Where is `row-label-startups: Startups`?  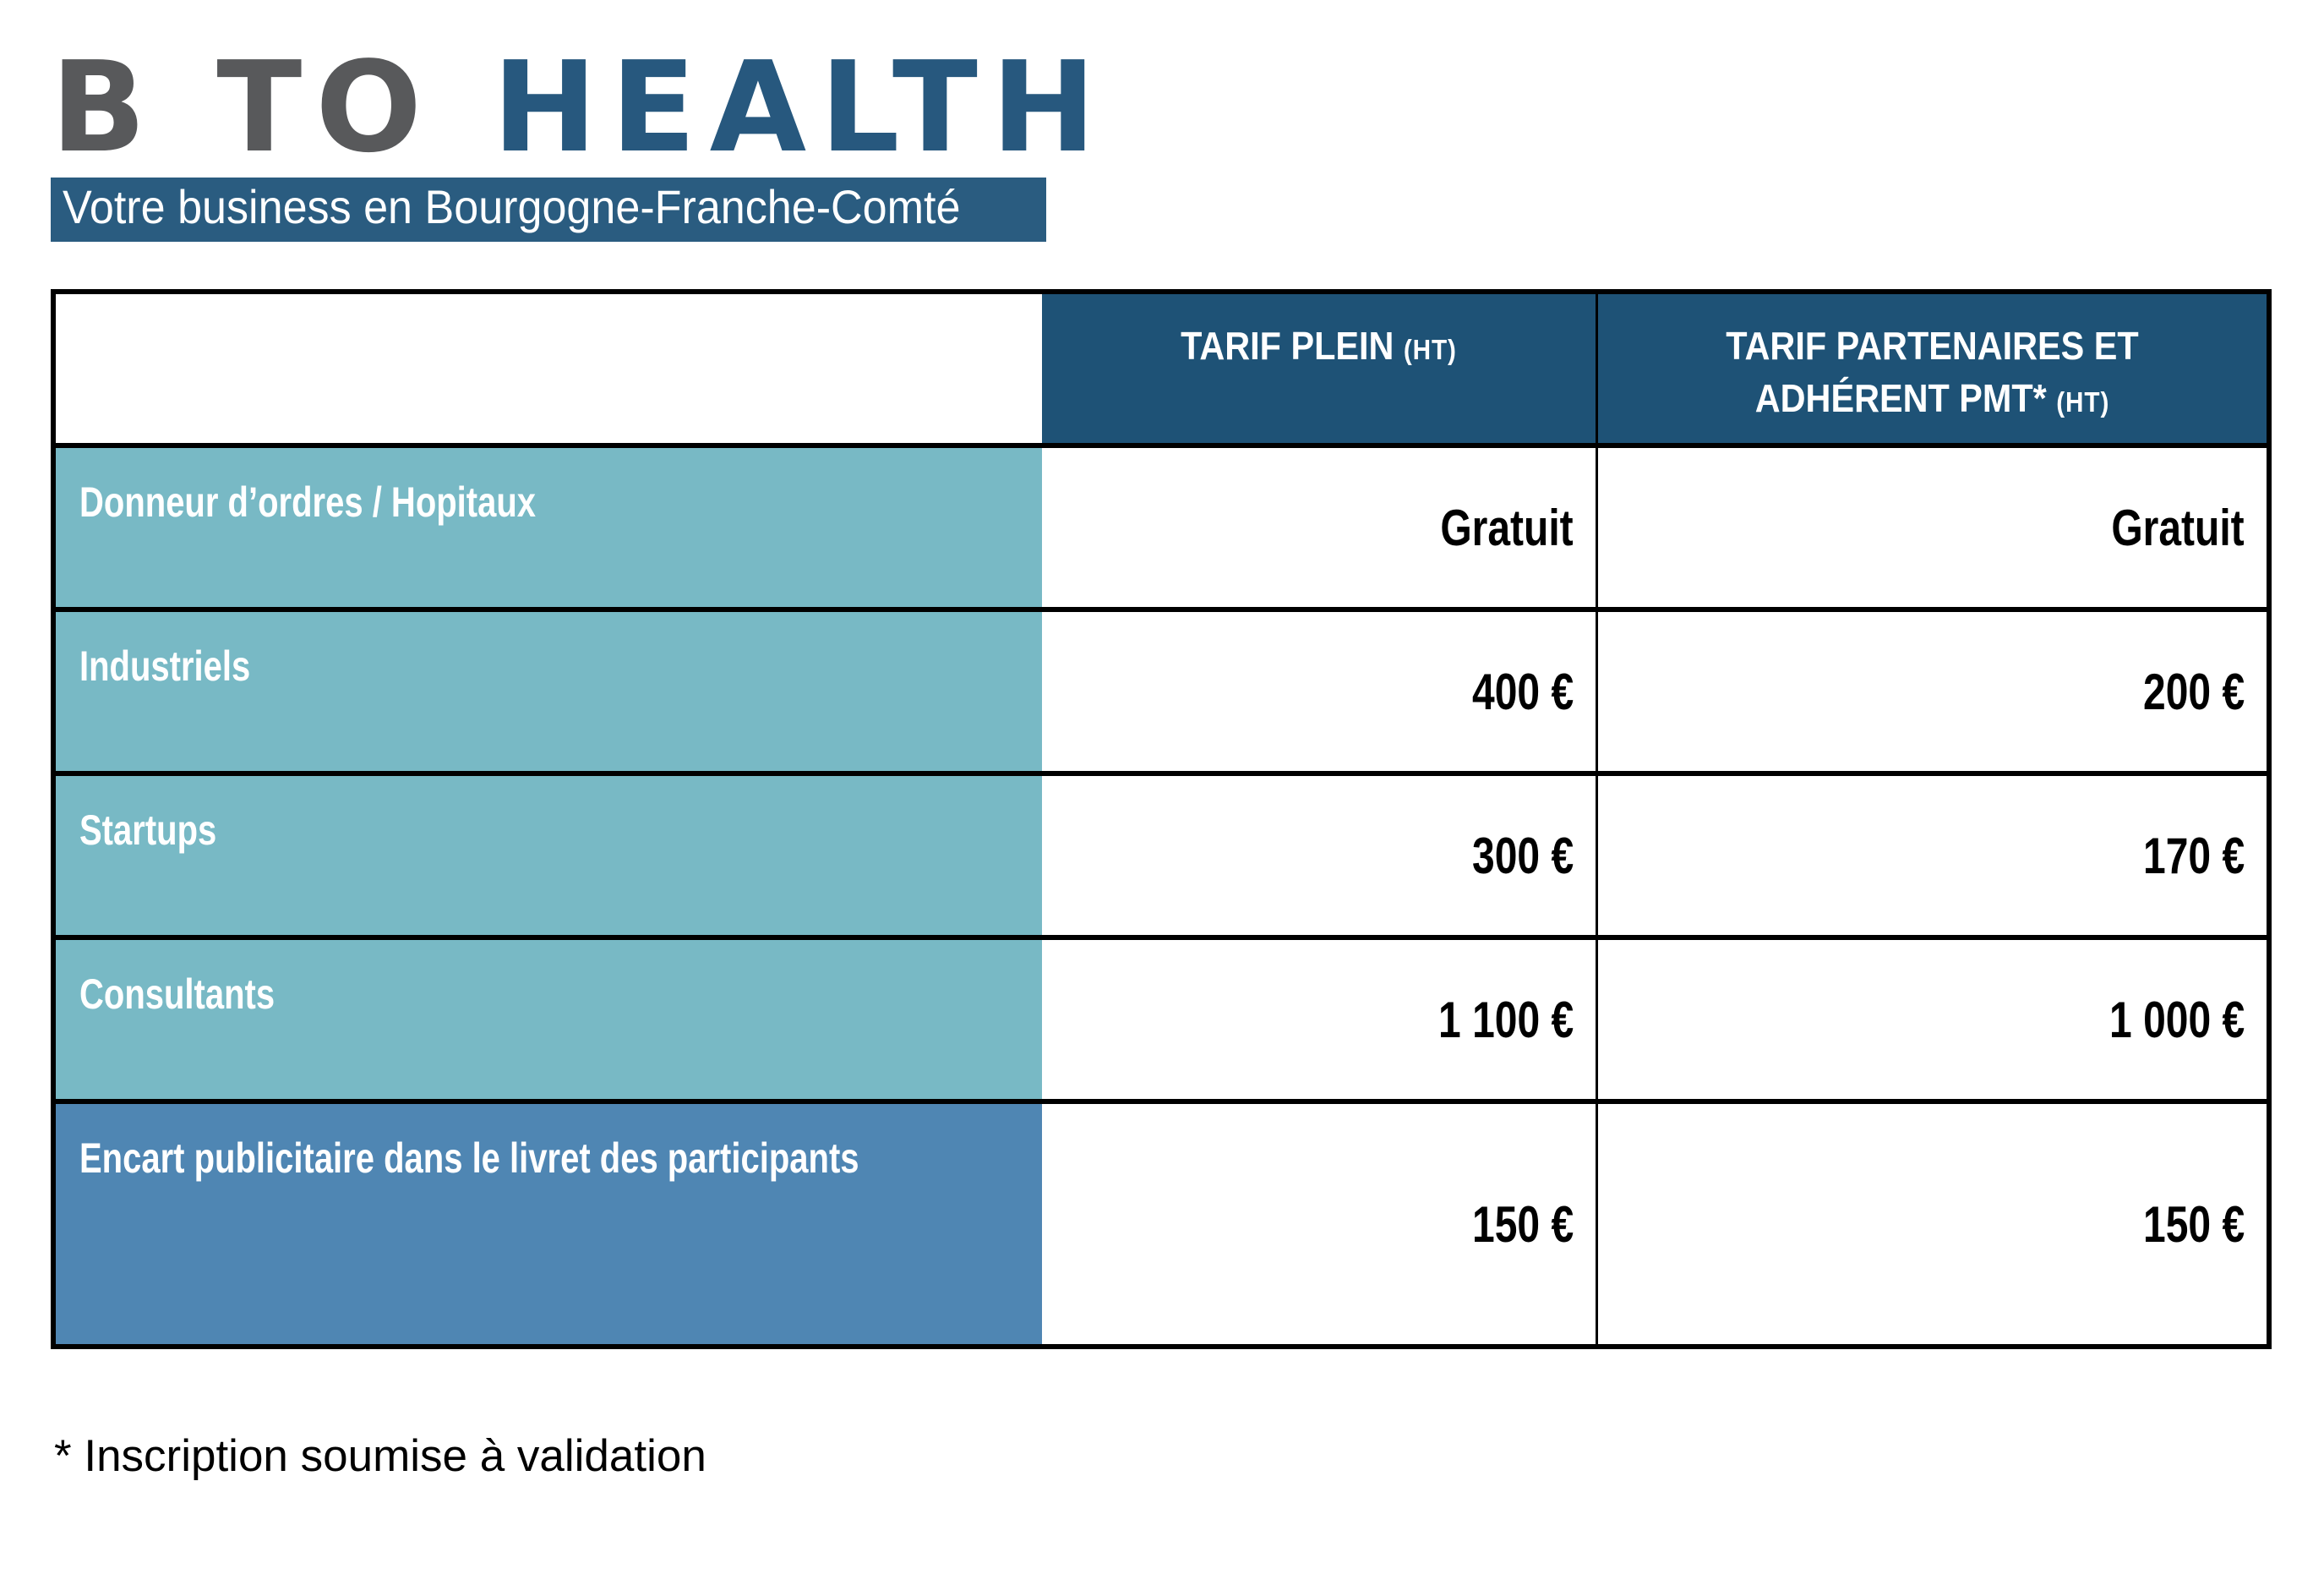 row-label-startups: Startups is located at coordinates (549, 858).